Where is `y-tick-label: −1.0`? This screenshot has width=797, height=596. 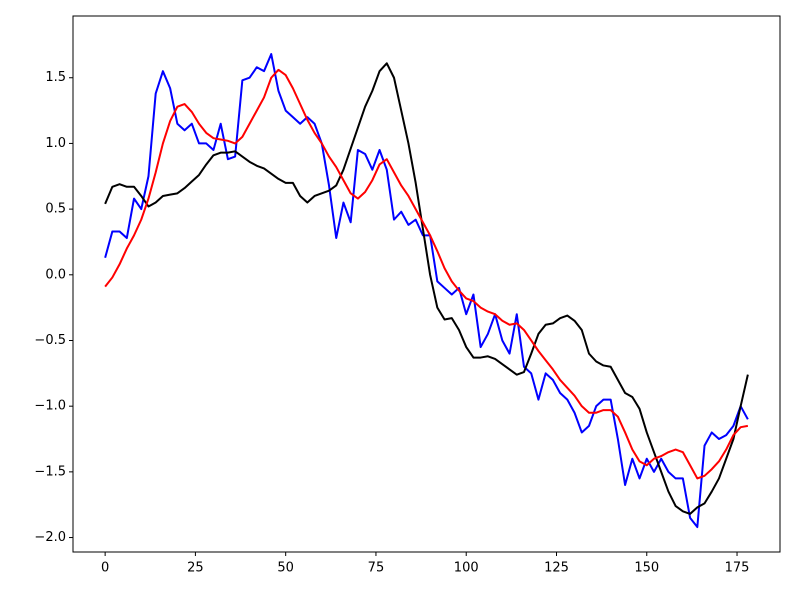
y-tick-label: −1.0 is located at coordinates (50, 406).